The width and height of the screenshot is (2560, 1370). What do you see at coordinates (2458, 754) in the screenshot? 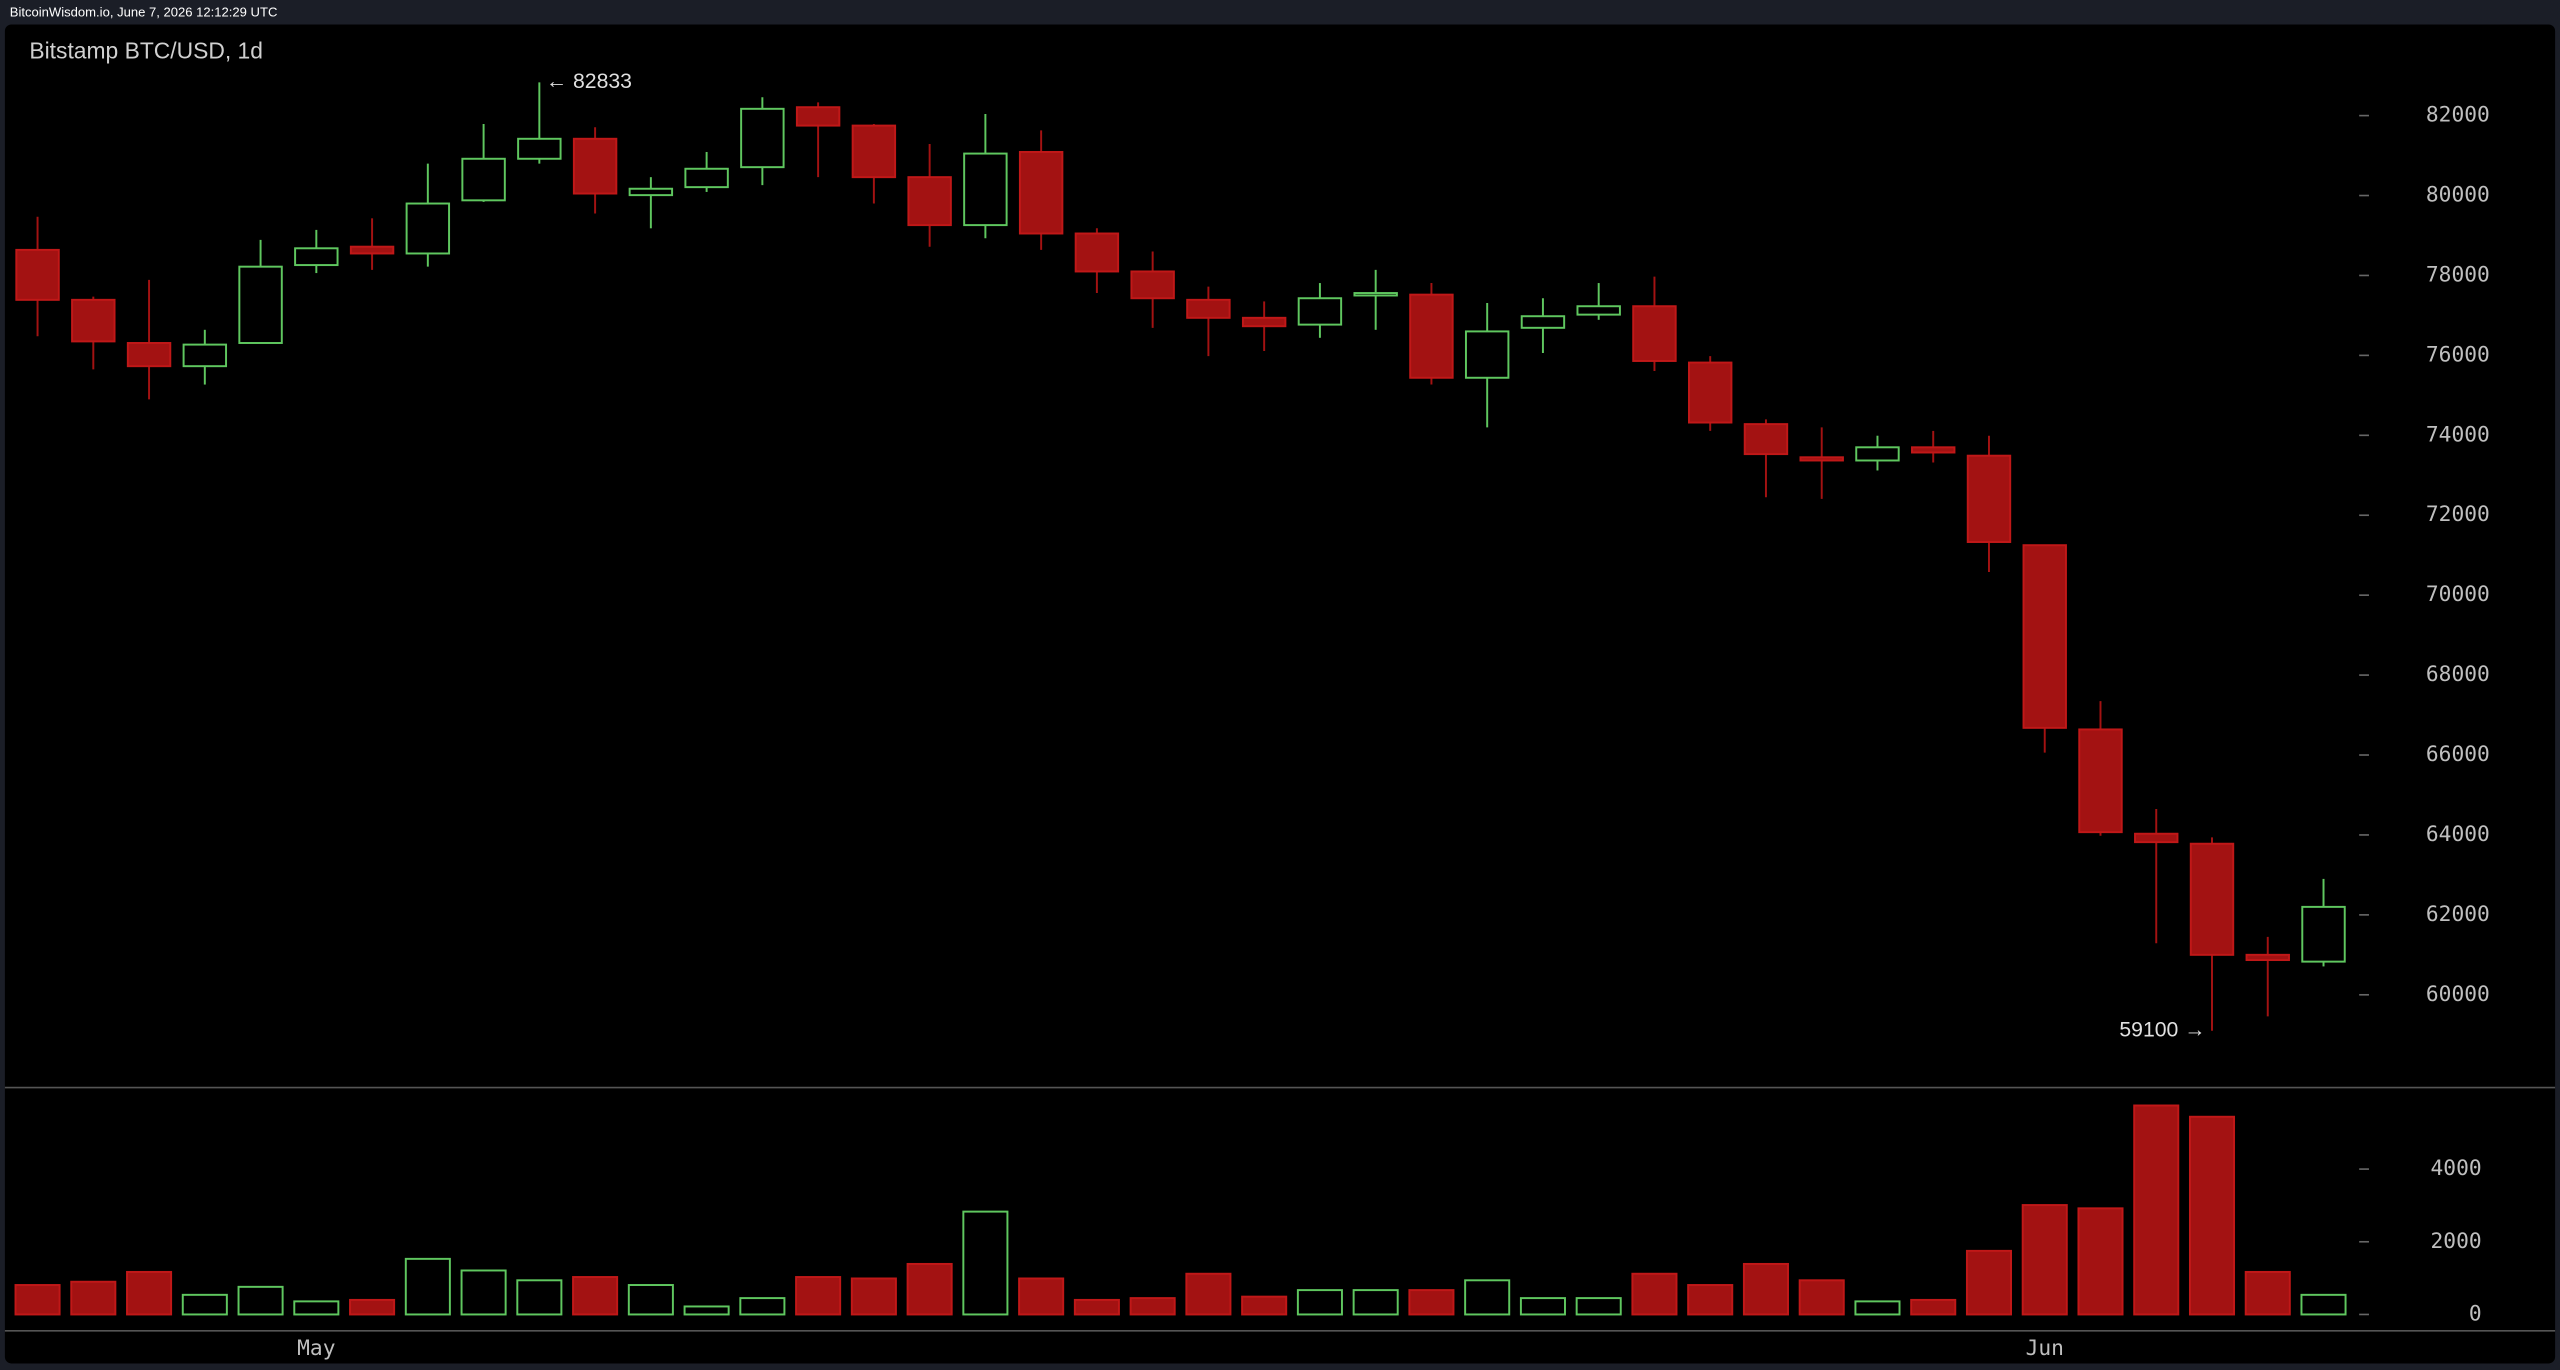
I see `y-tick-label: 66000` at bounding box center [2458, 754].